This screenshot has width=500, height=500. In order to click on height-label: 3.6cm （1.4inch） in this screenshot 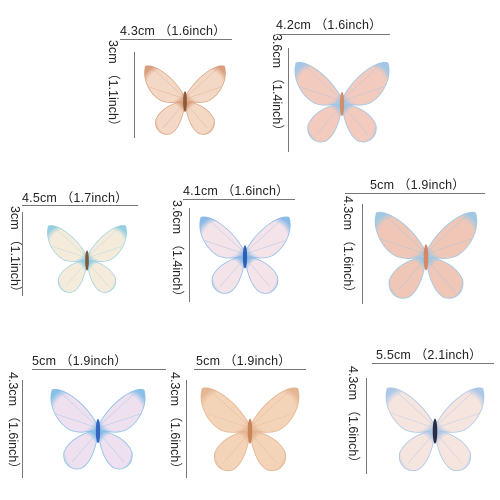, I will do `click(177, 251)`.